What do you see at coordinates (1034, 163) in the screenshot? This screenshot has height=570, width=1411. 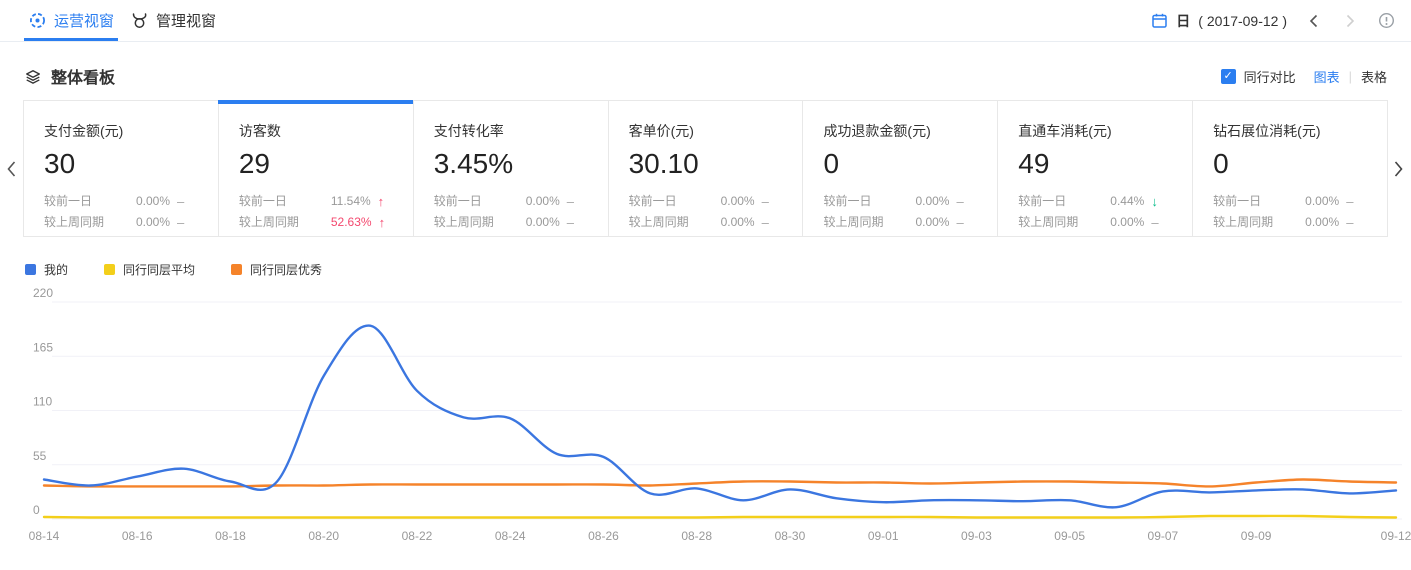 I see `kpi-card-value: 49` at bounding box center [1034, 163].